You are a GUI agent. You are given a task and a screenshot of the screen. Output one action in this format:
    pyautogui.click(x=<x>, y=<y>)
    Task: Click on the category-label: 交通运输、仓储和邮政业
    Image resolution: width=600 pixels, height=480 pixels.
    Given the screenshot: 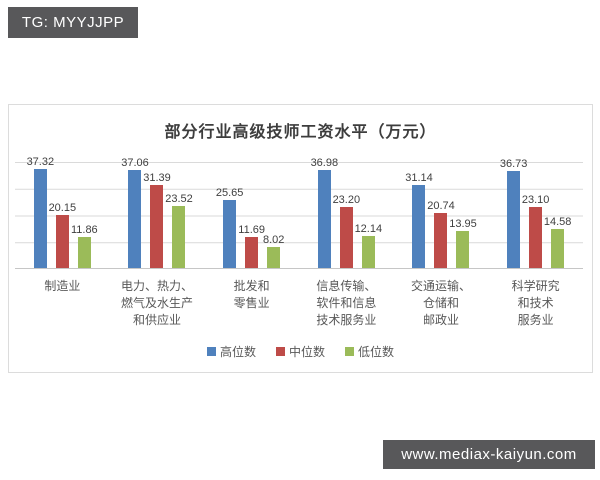 What is the action you would take?
    pyautogui.click(x=441, y=303)
    